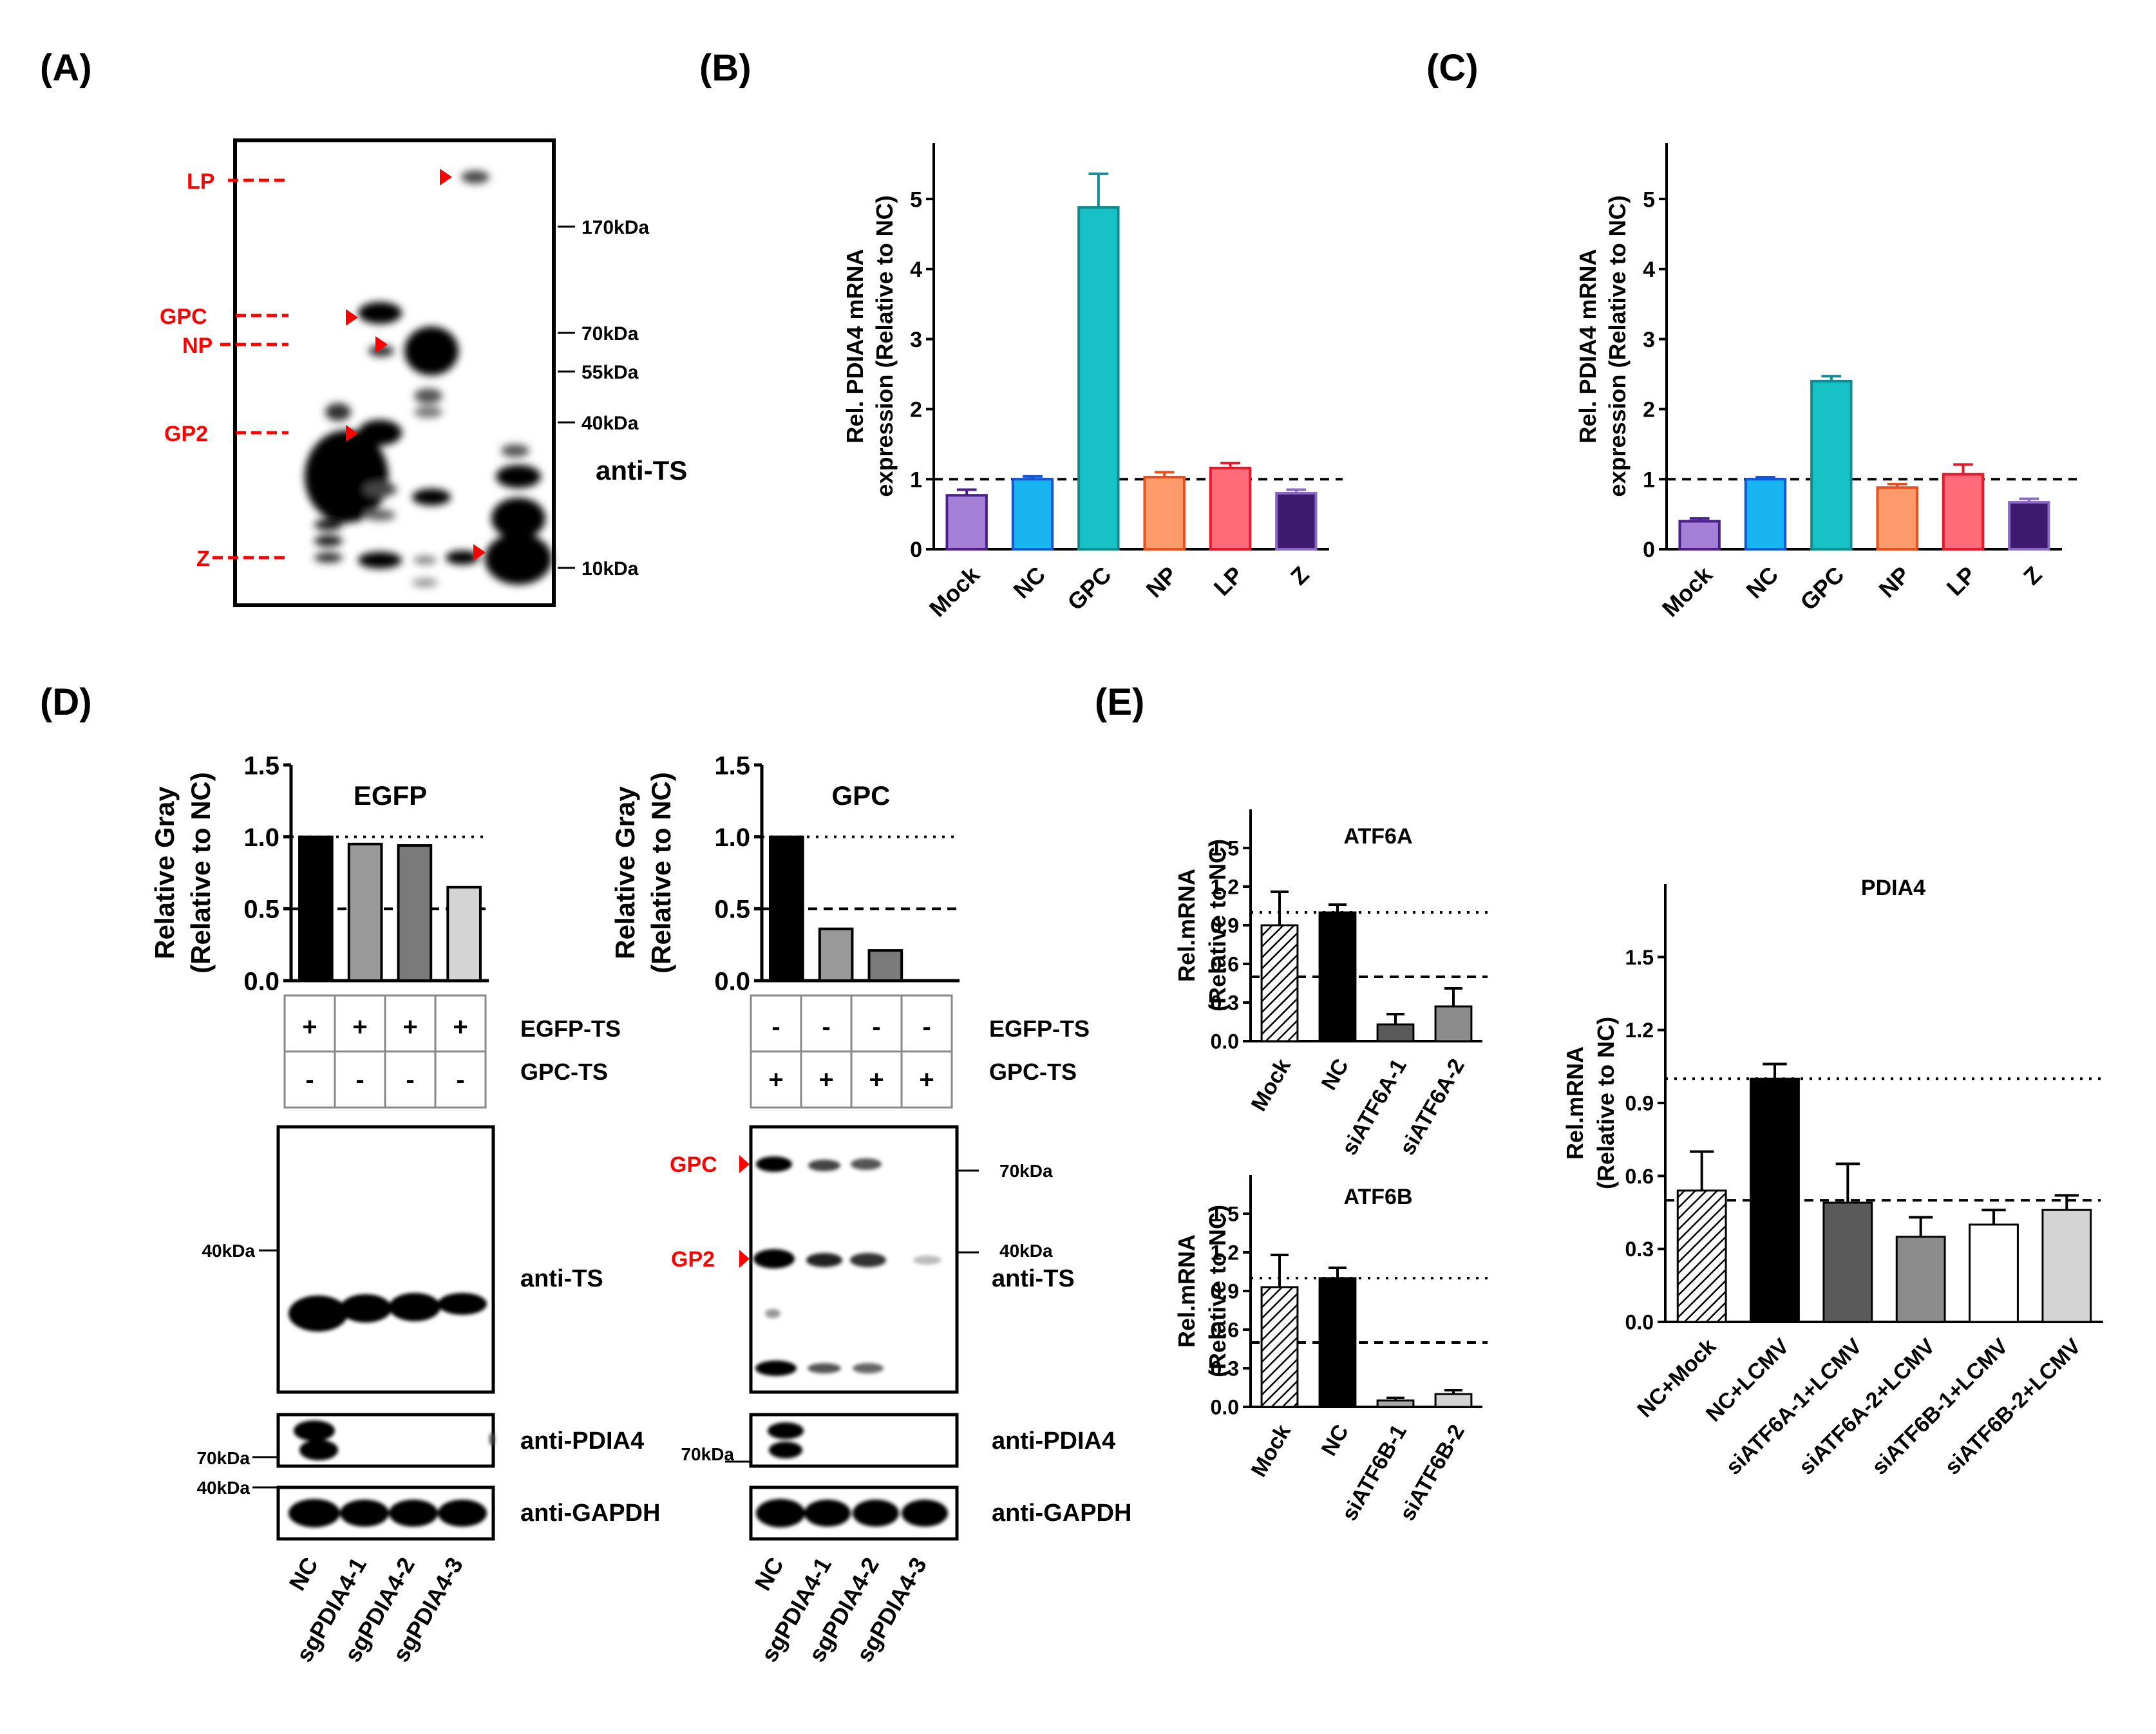 The width and height of the screenshot is (2156, 1734). What do you see at coordinates (1894, 582) in the screenshot?
I see `category-label: NP` at bounding box center [1894, 582].